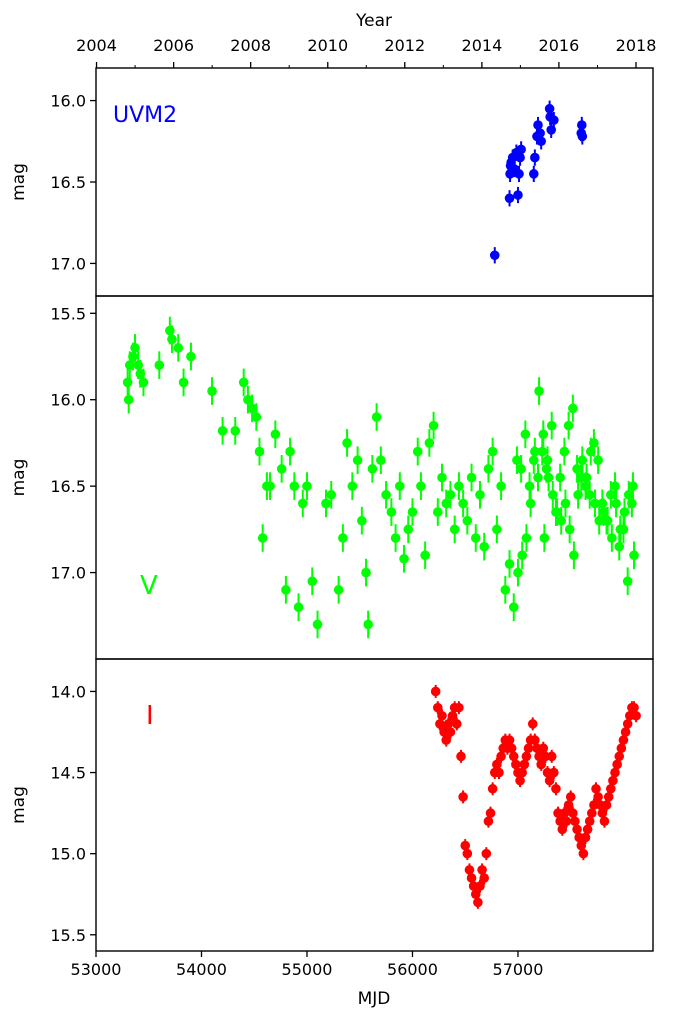 The height and width of the screenshot is (1009, 675). I want to click on year-tick-label: 2014, so click(482, 45).